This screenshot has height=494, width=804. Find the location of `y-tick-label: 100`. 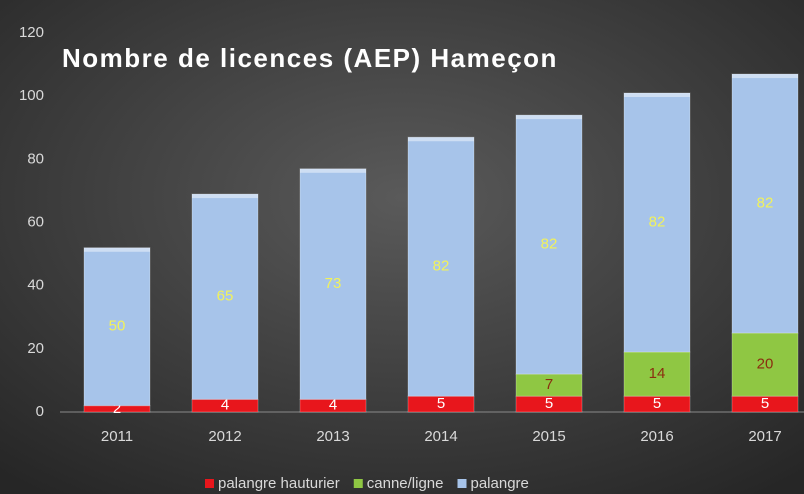

y-tick-label: 100 is located at coordinates (31, 95).